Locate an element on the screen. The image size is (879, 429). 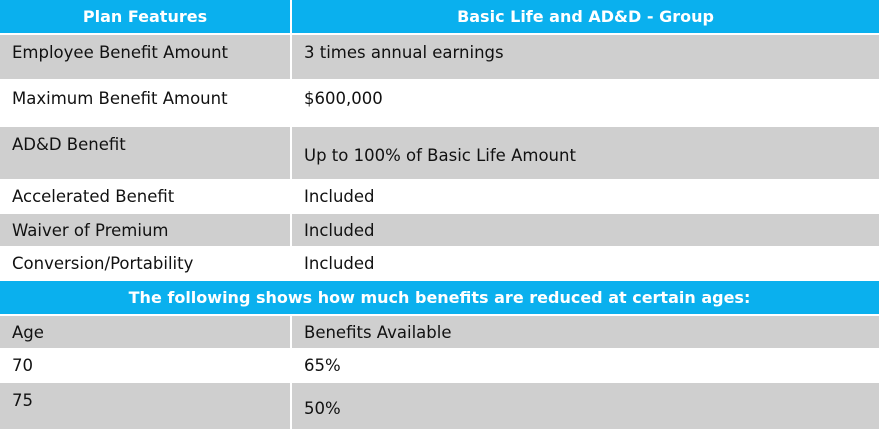
feature-cell: Accelerated Benefit is located at coordinates (146, 196).